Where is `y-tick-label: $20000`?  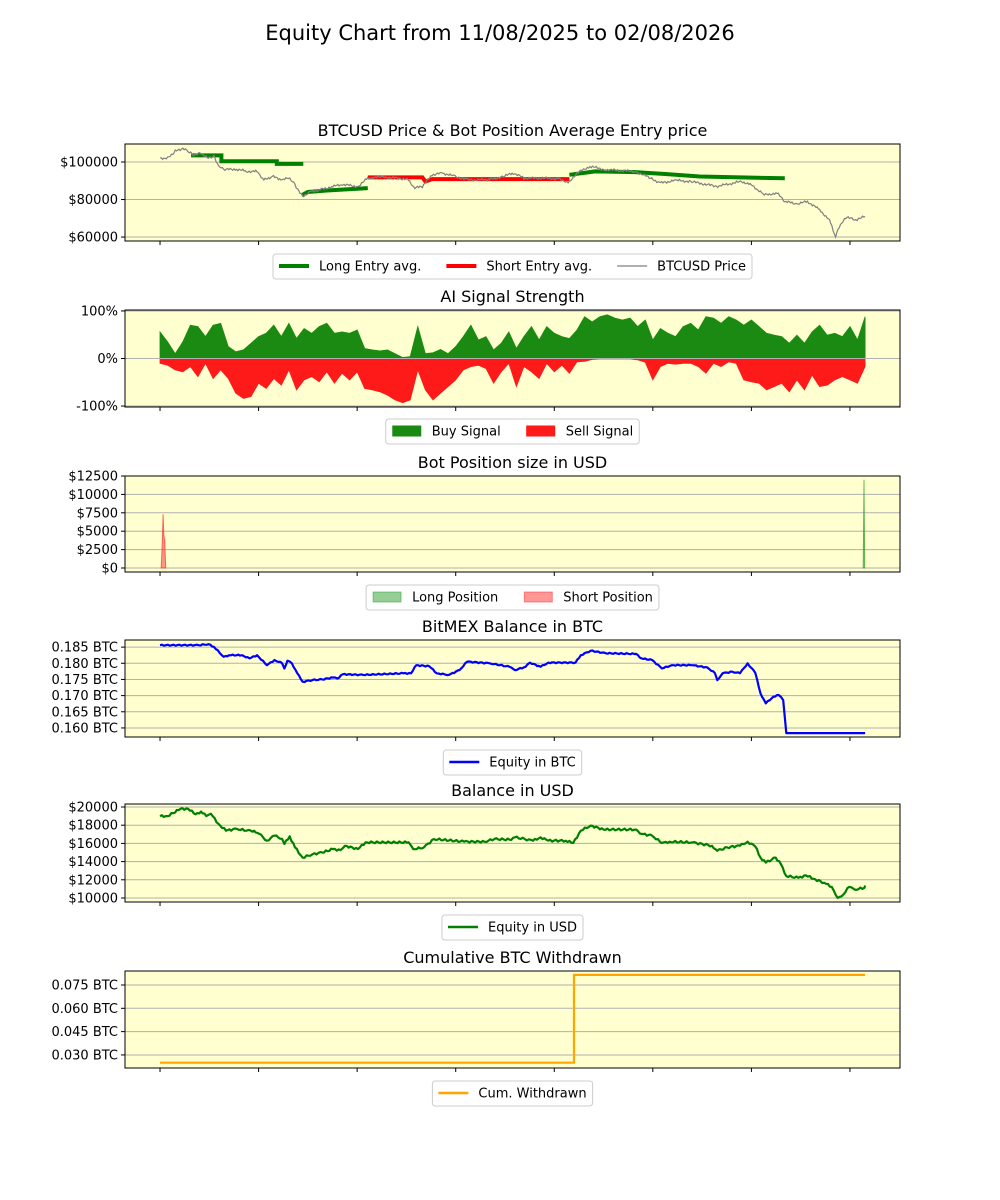
y-tick-label: $20000 is located at coordinates (93, 808).